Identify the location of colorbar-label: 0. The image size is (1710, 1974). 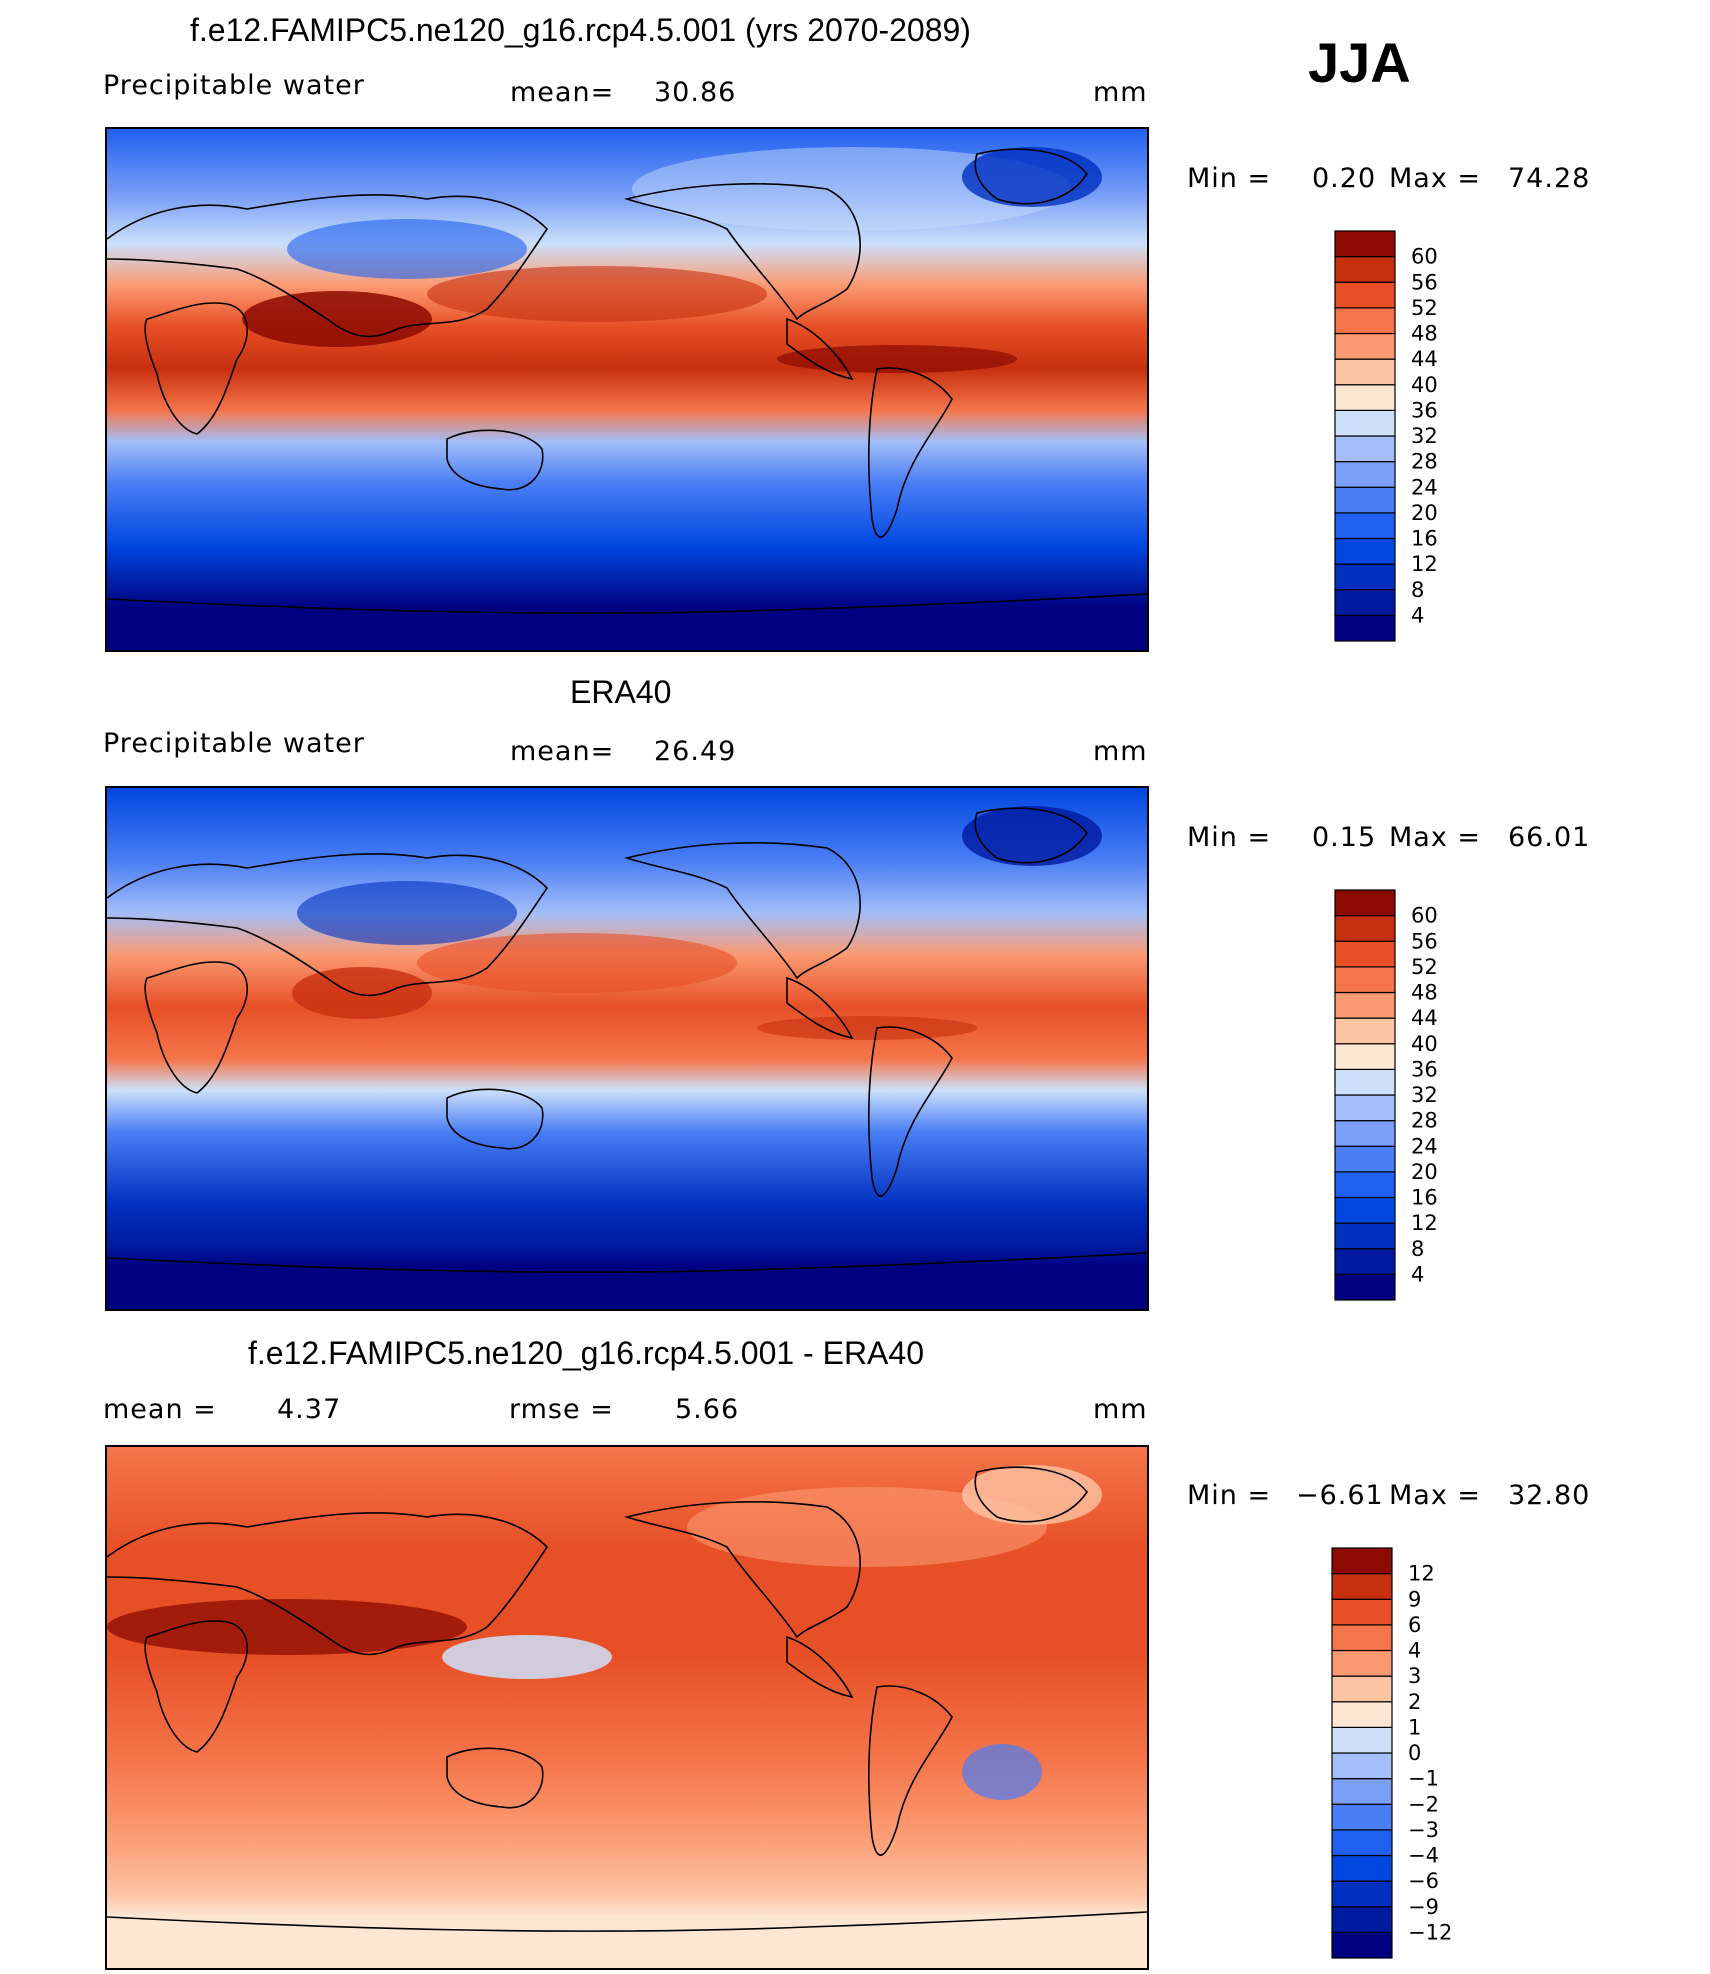
(1414, 1753).